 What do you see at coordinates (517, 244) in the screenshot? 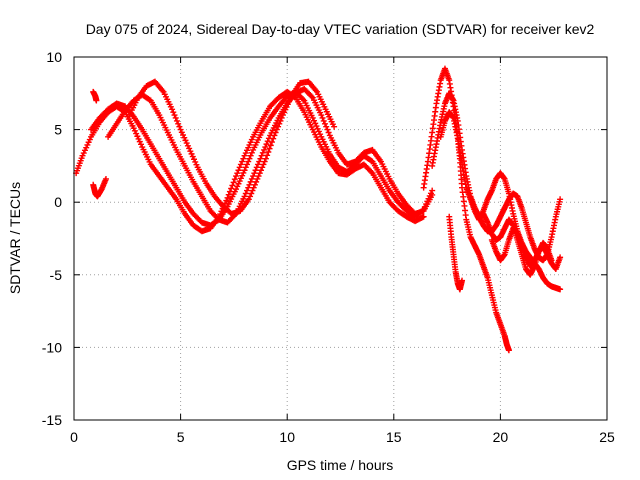
I see `series-track-l` at bounding box center [517, 244].